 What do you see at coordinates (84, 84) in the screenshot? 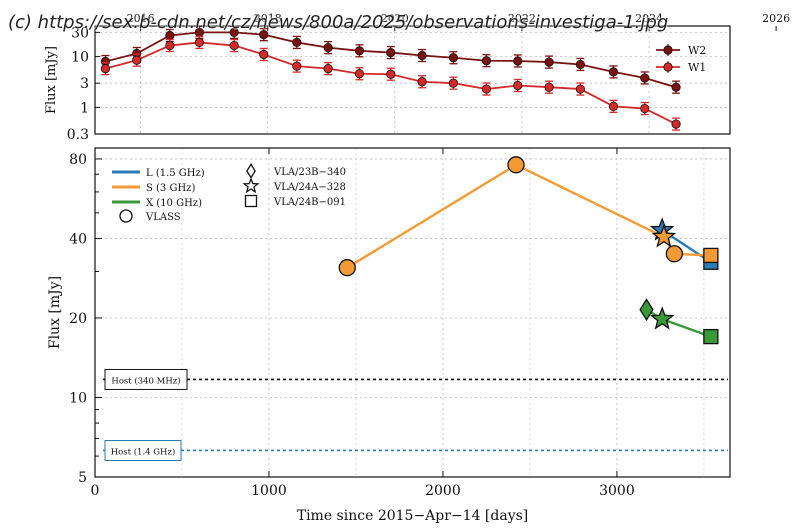
I see `top-y-tick-label: 3` at bounding box center [84, 84].